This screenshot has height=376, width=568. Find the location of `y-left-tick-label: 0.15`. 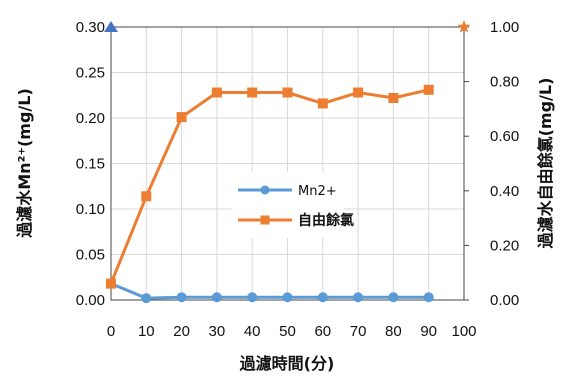

y-left-tick-label: 0.15 is located at coordinates (90, 164).